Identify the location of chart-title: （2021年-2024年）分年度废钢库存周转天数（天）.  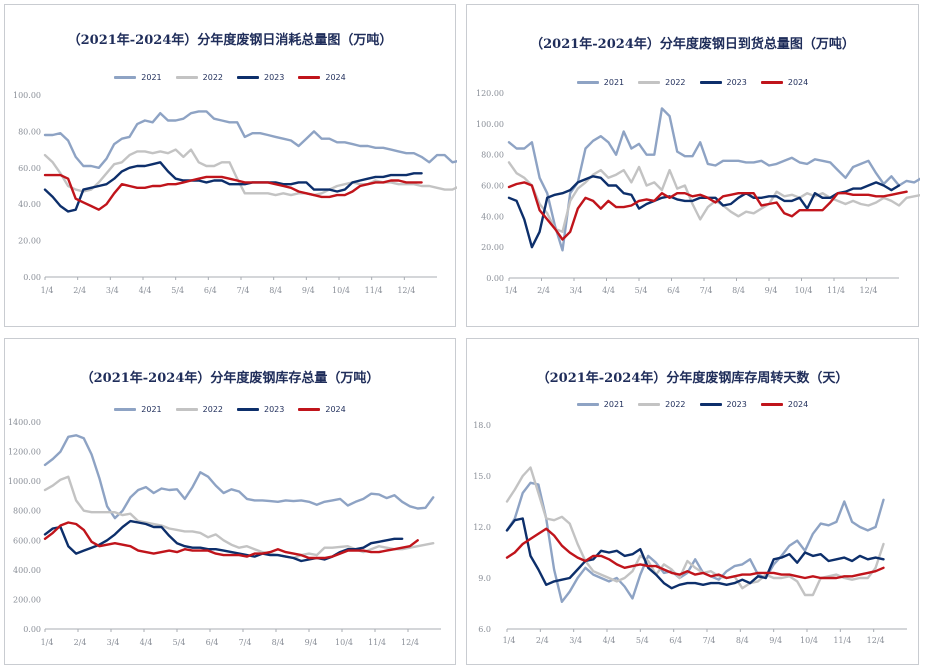
(692, 378).